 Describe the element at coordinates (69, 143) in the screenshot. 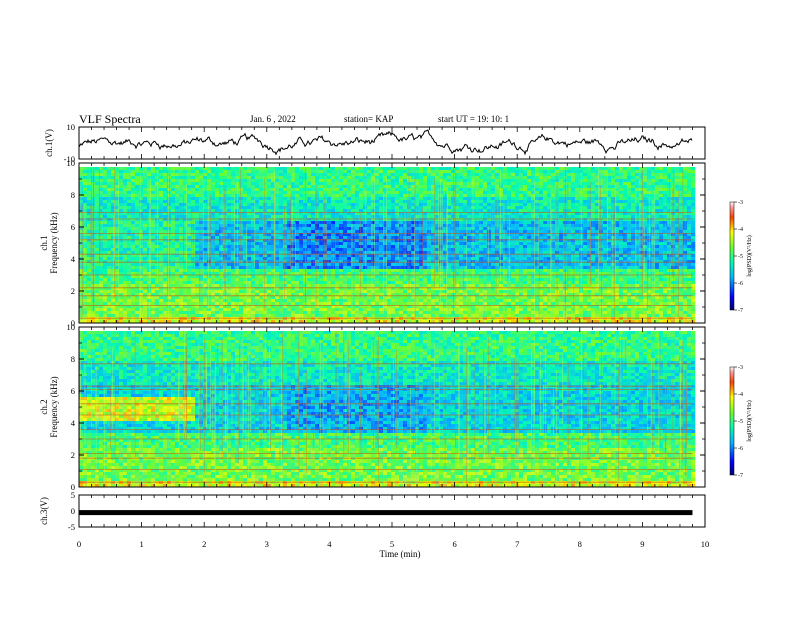

I see `ch1-yticks: 10 -10` at that location.